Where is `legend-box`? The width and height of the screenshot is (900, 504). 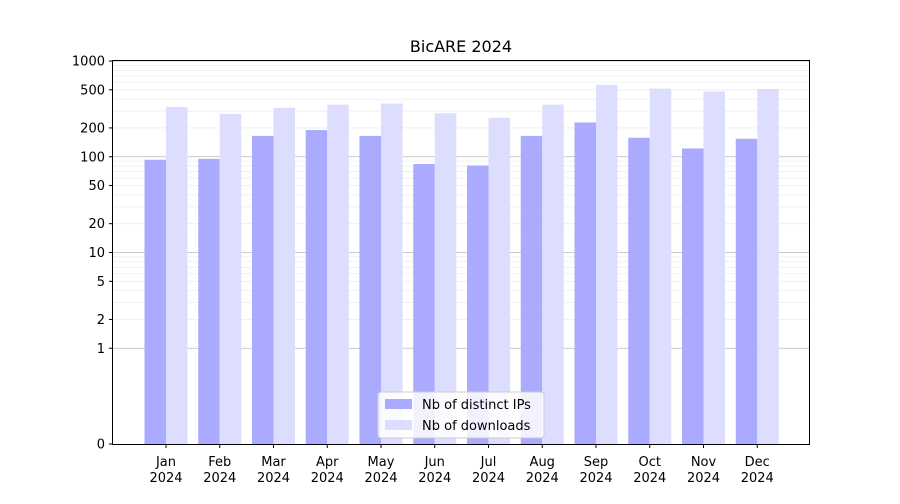
legend-box is located at coordinates (461, 415).